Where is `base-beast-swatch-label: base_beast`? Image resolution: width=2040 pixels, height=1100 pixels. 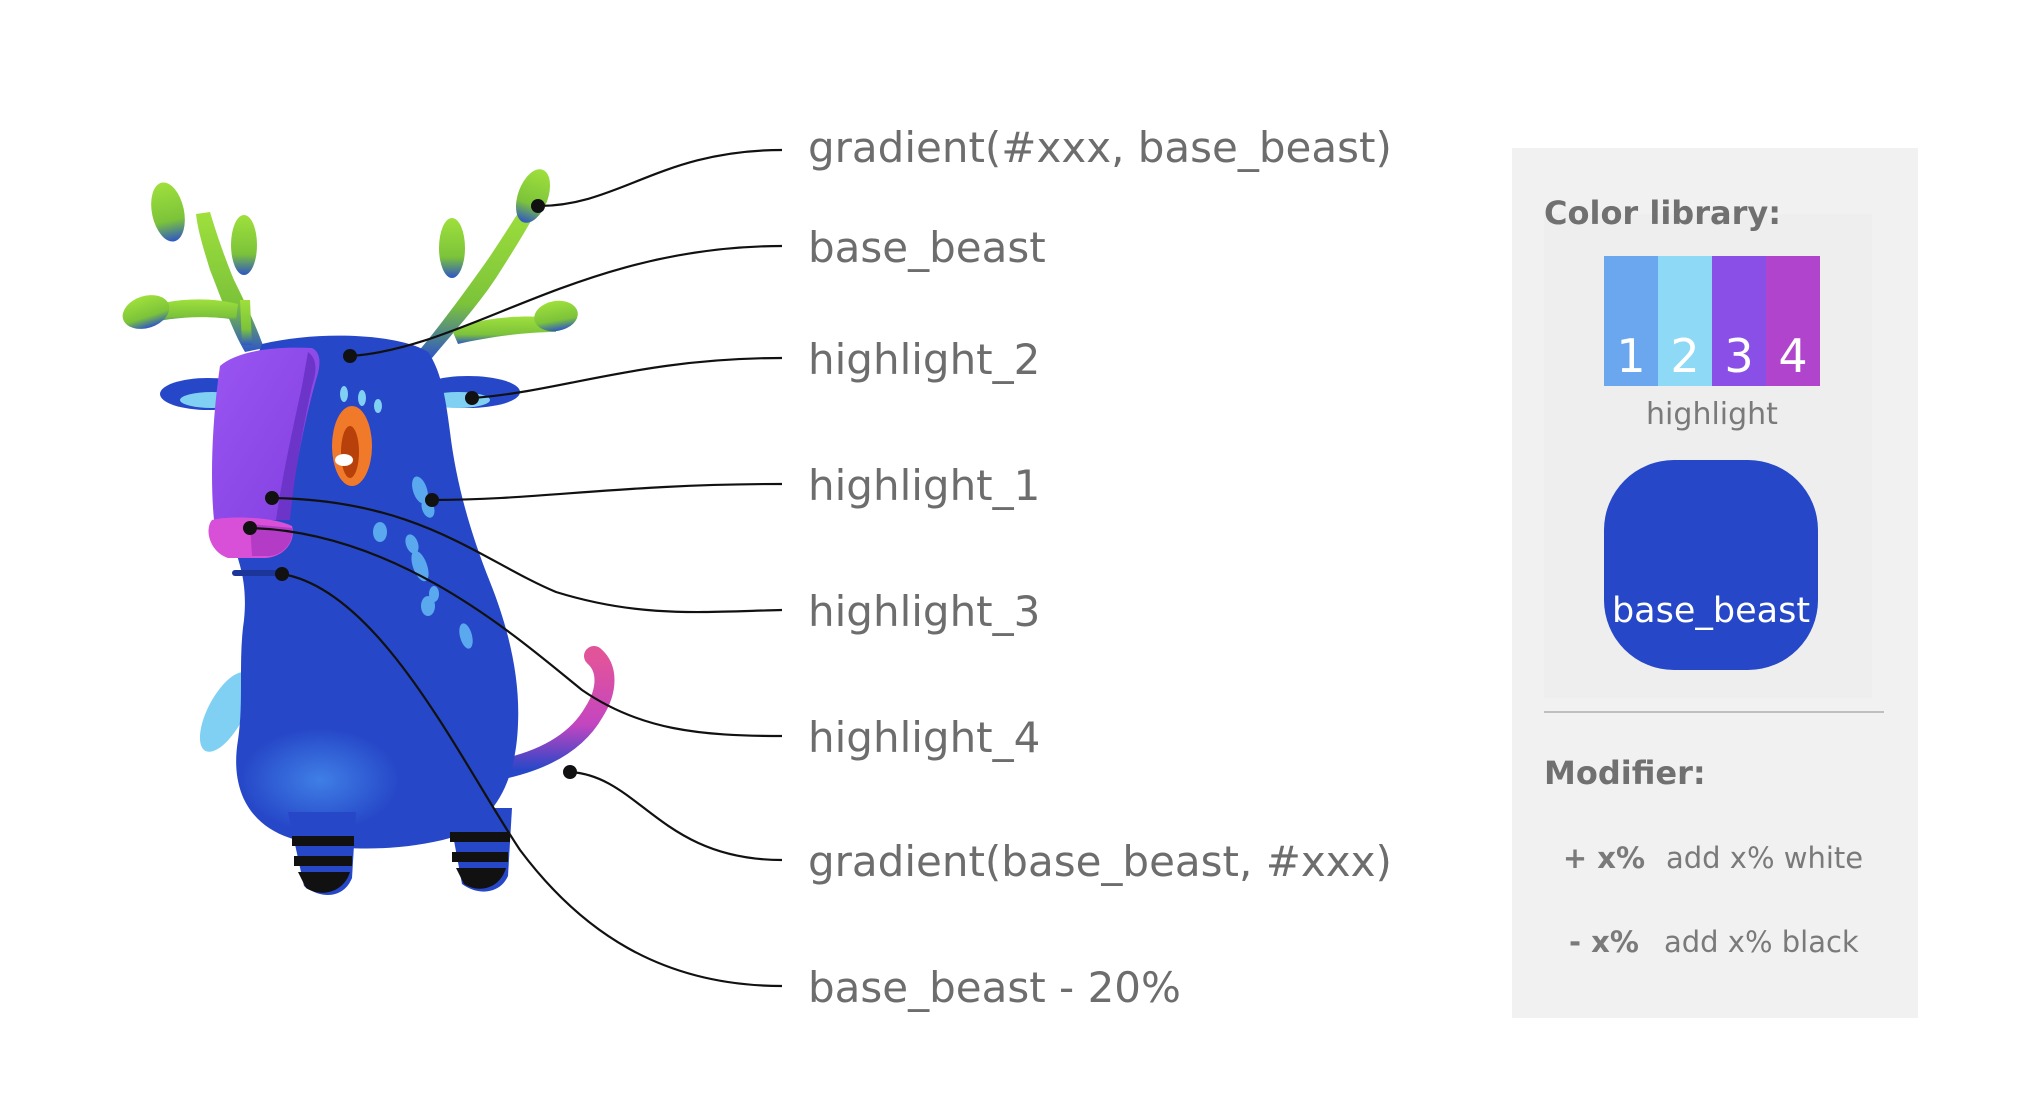 base-beast-swatch-label: base_beast is located at coordinates (1711, 611).